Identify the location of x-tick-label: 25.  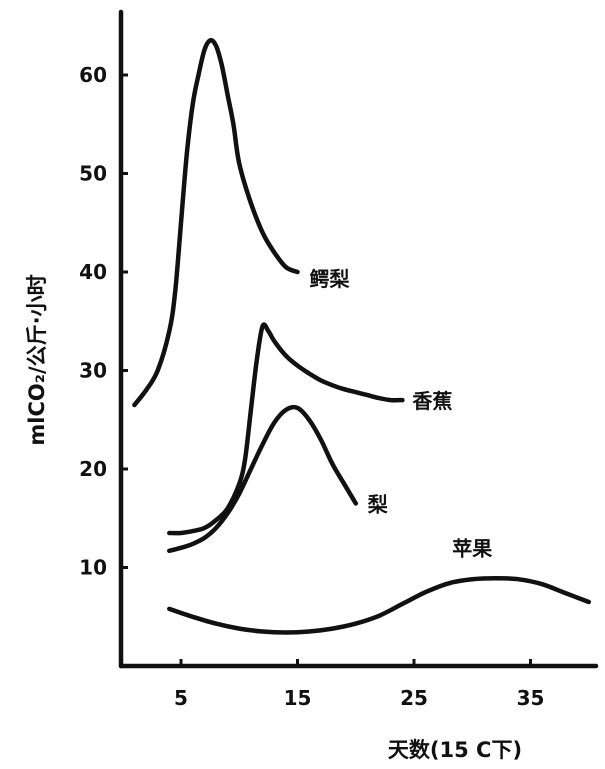
(414, 698).